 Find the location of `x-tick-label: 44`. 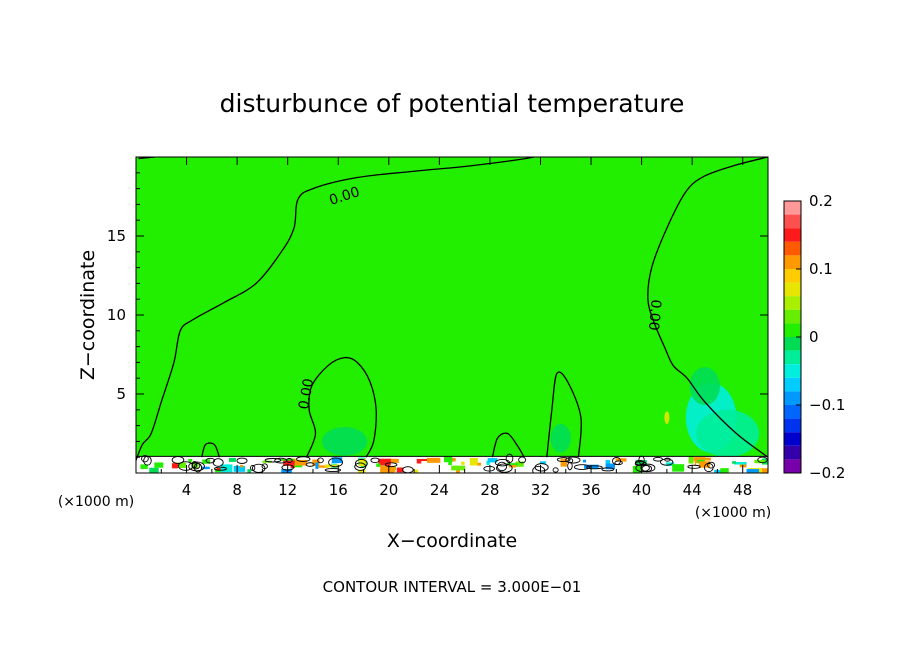

x-tick-label: 44 is located at coordinates (692, 490).